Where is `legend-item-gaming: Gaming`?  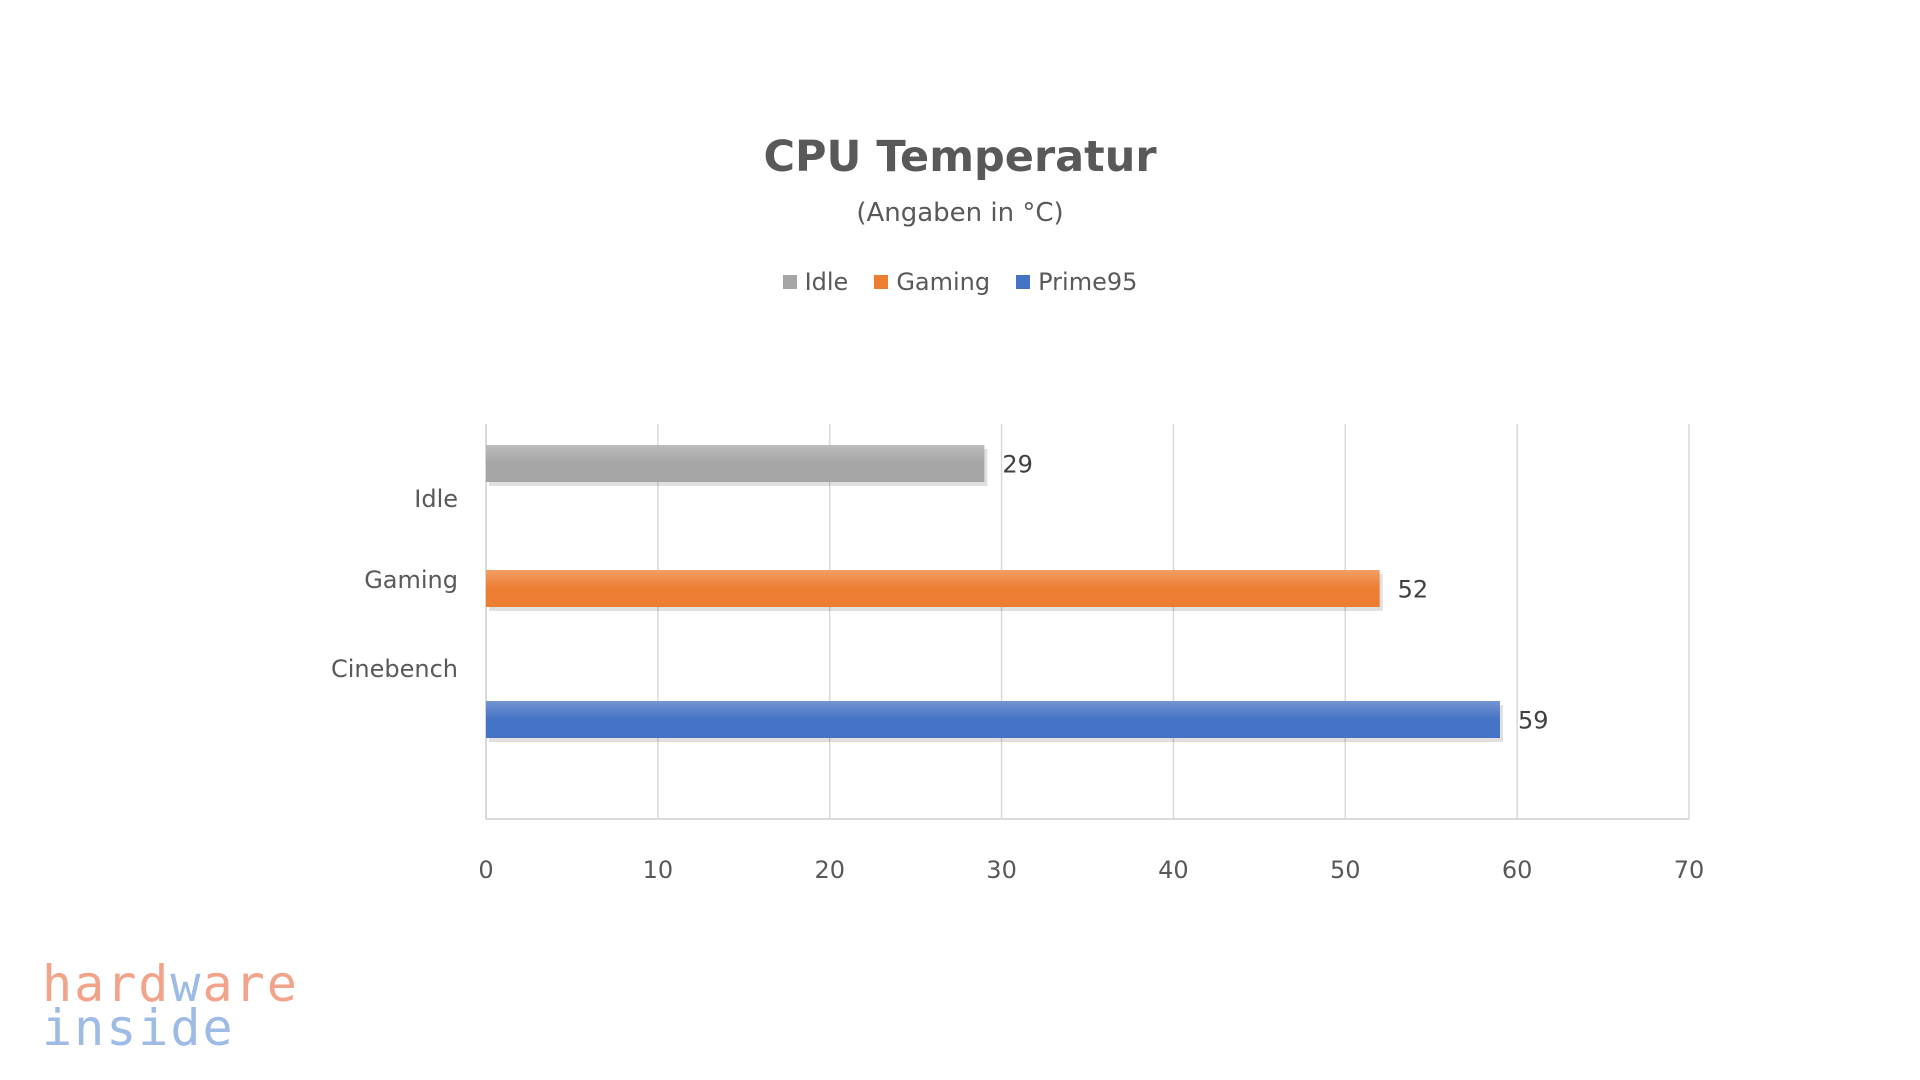 legend-item-gaming: Gaming is located at coordinates (932, 282).